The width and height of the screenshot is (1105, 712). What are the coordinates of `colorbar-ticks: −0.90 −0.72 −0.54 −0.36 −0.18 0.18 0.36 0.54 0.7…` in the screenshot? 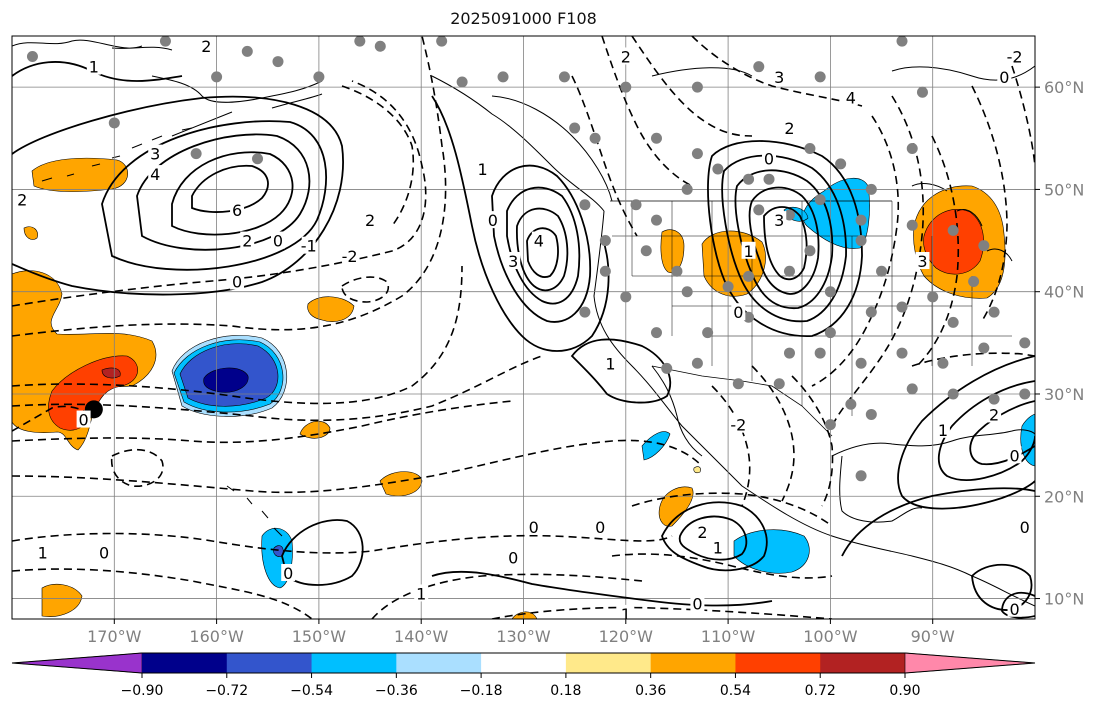 It's located at (521, 686).